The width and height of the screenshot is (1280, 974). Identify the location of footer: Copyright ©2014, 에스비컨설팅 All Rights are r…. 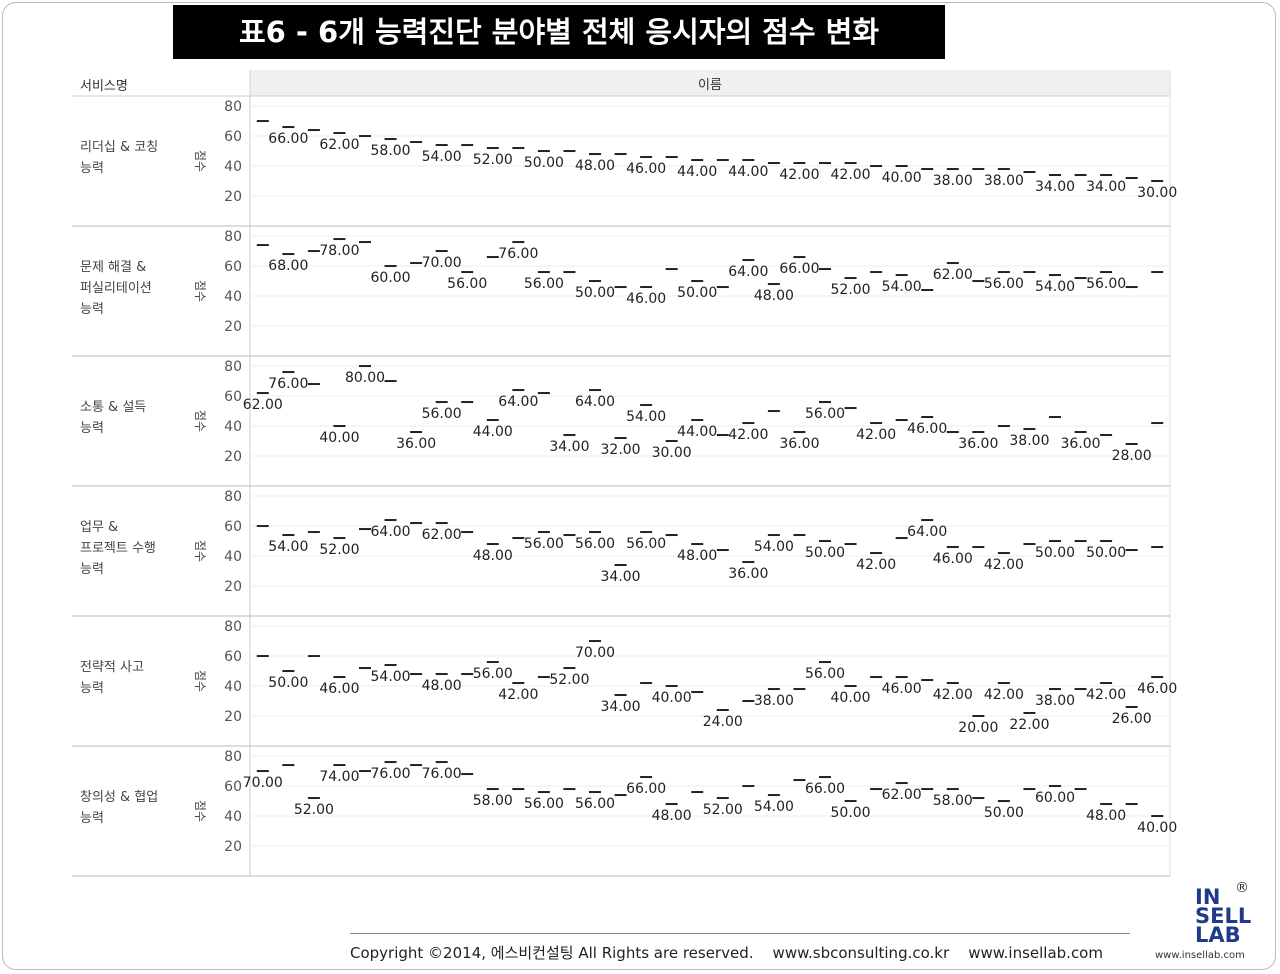
(740, 948).